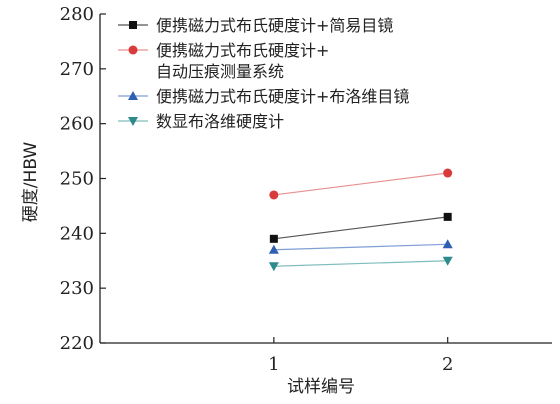 This screenshot has height=404, width=560. What do you see at coordinates (77, 124) in the screenshot?
I see `y-tick-label: 260` at bounding box center [77, 124].